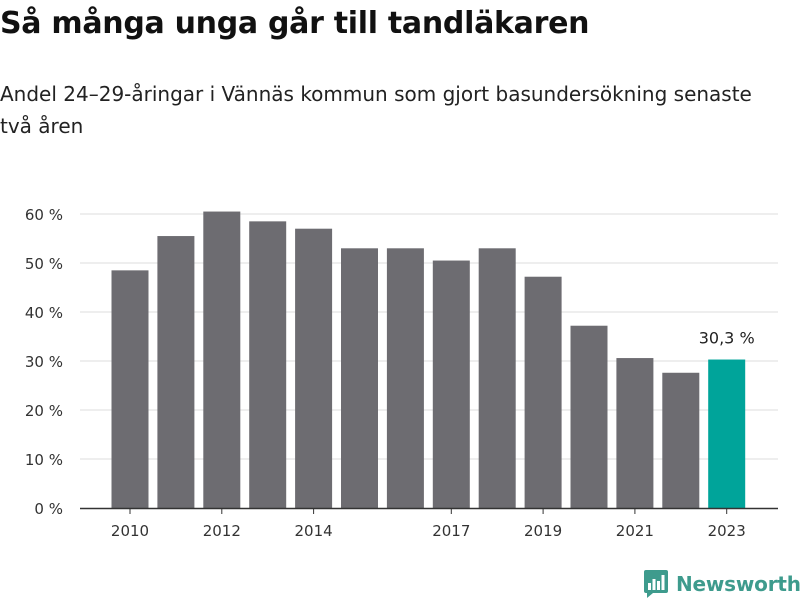 The image size is (800, 600). What do you see at coordinates (727, 531) in the screenshot?
I see `x-tick-label: 2023` at bounding box center [727, 531].